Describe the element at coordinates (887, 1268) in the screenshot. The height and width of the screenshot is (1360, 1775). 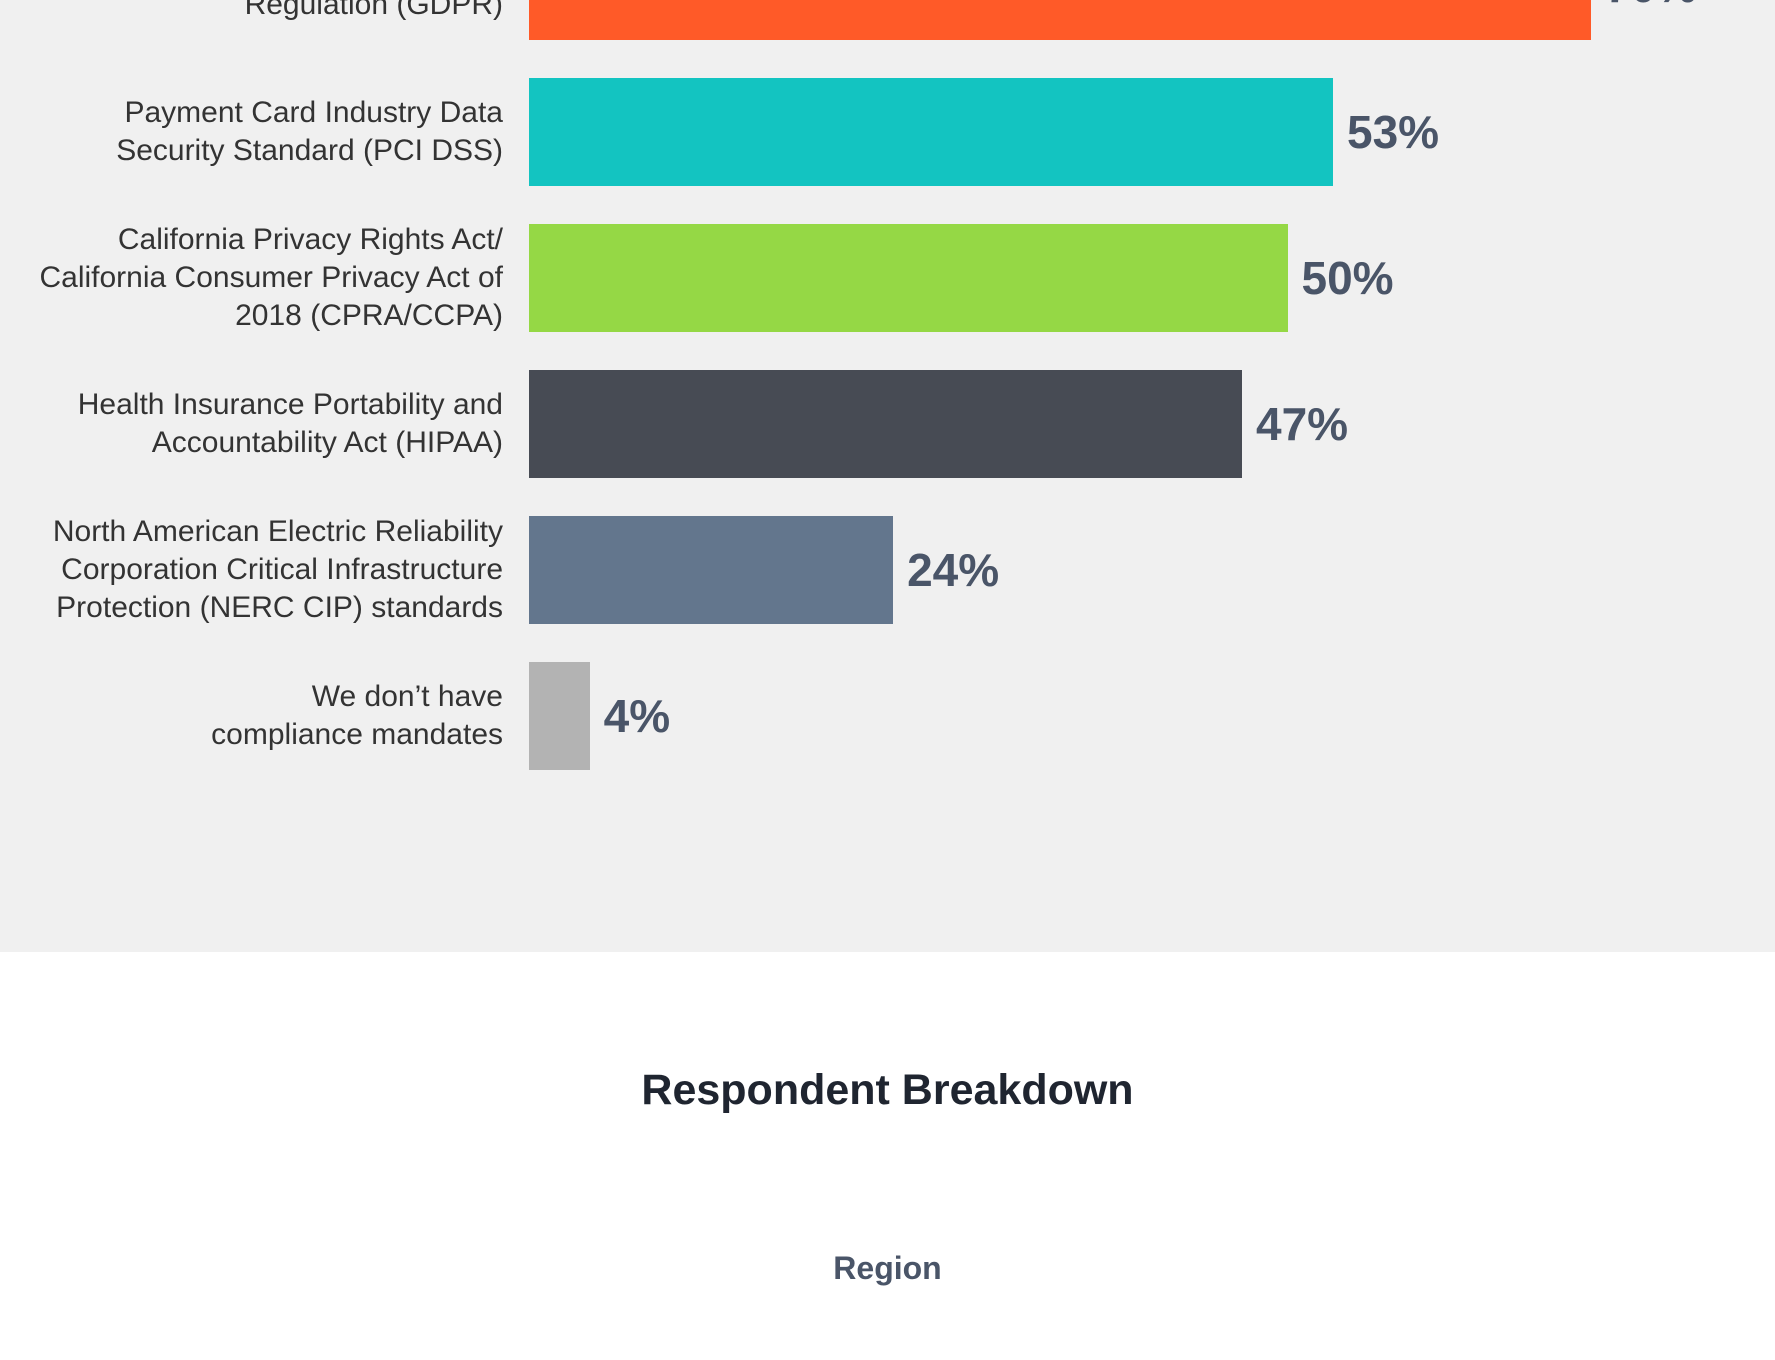
I see `section-subtitle: Region` at that location.